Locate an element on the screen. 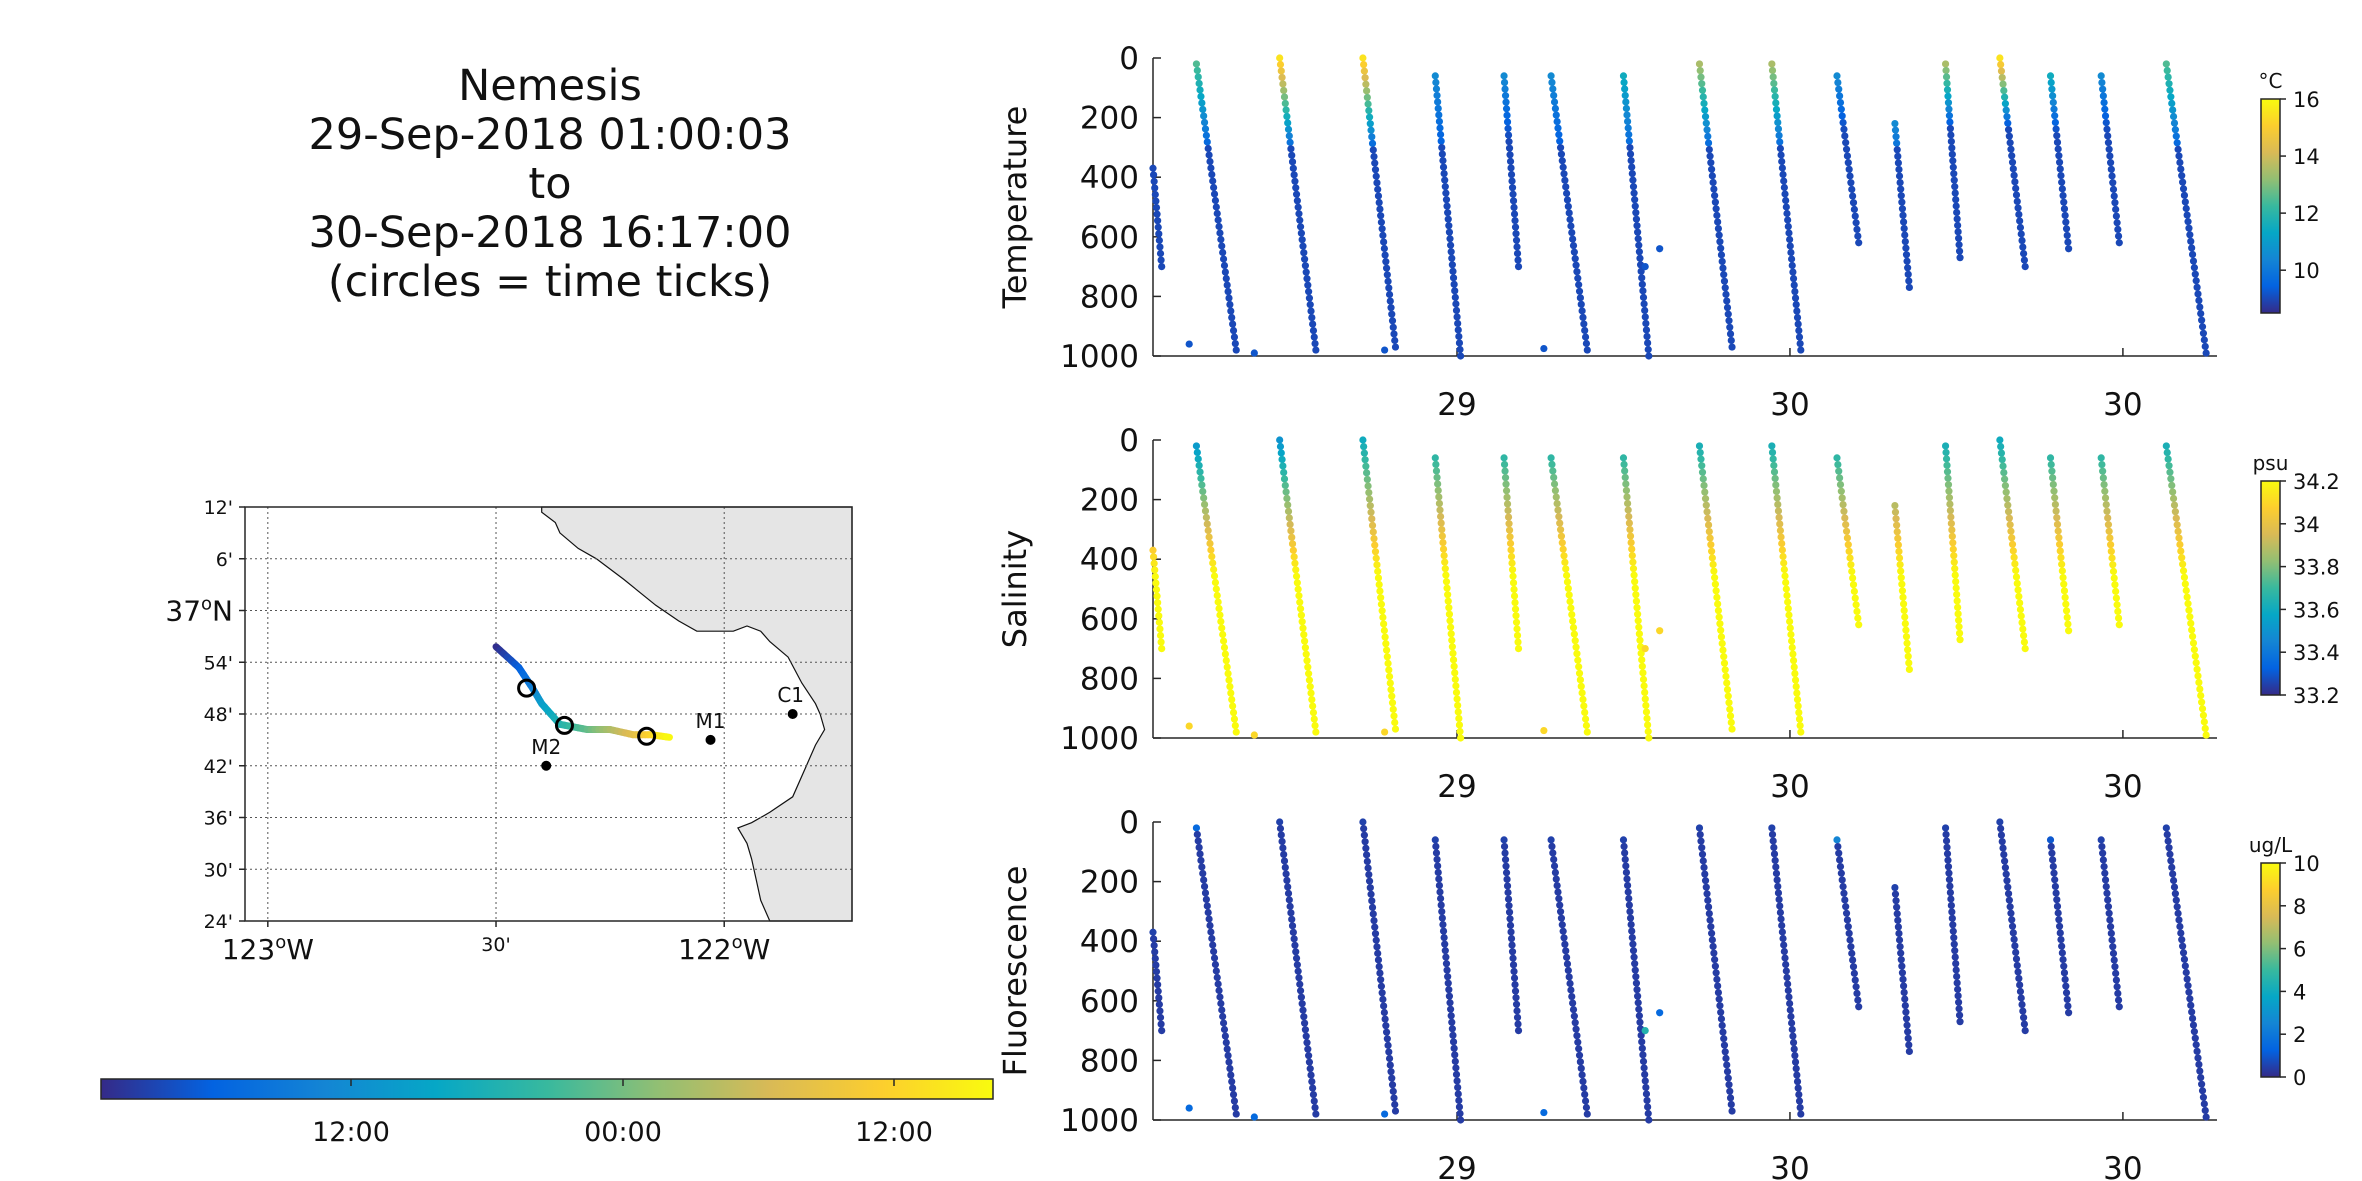  colorbar-fluorescence is located at coordinates (2270, 970).